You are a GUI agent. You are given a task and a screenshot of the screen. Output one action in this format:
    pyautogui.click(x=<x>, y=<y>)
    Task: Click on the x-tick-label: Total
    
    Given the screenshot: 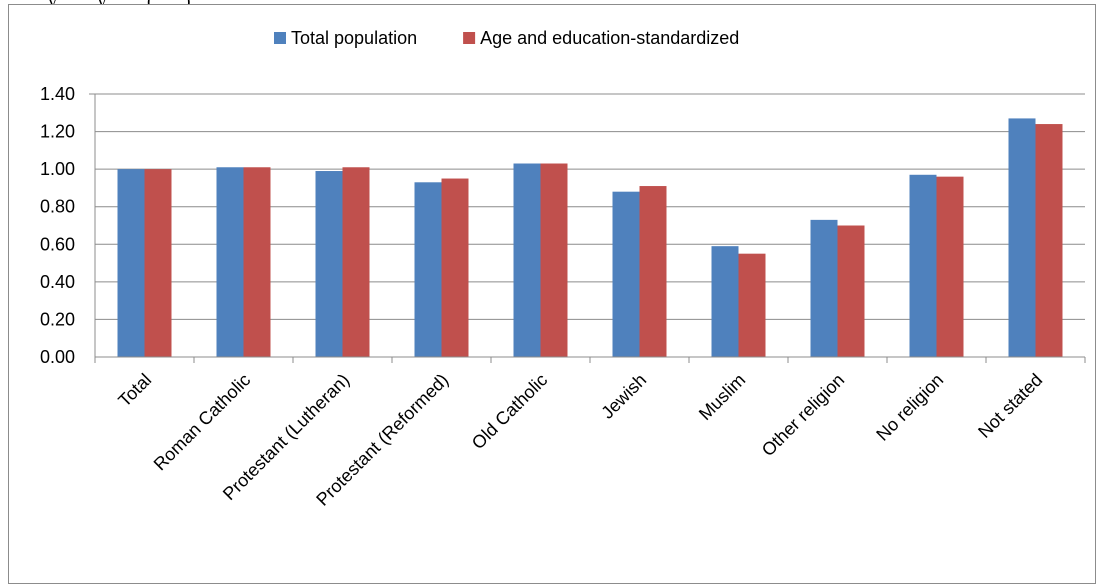 What is the action you would take?
    pyautogui.click(x=134, y=390)
    